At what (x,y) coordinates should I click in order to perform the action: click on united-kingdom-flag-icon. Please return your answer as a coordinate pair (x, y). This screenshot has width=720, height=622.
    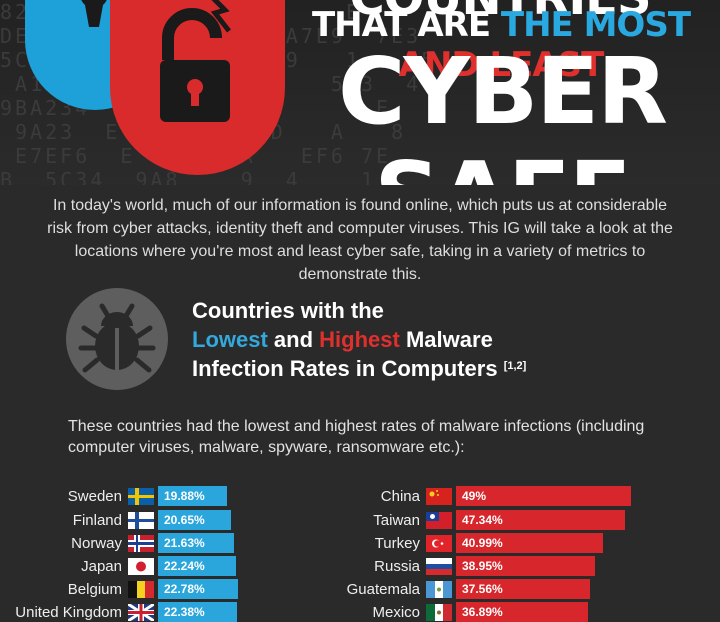
    Looking at the image, I should click on (141, 612).